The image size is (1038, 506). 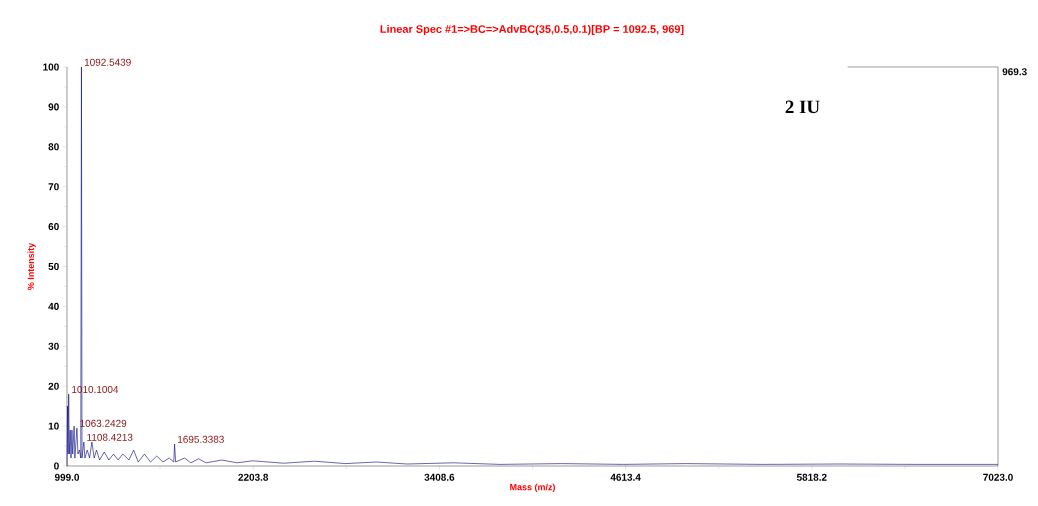 I want to click on annotation: 1695.3383, so click(x=201, y=439).